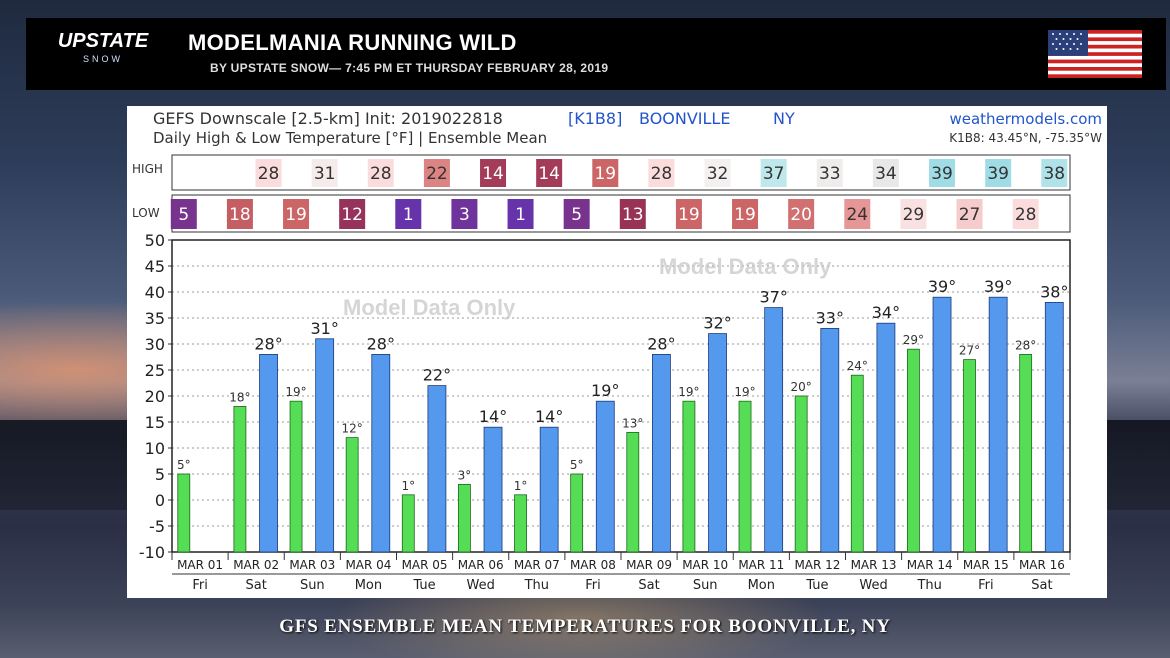 The image size is (1170, 658). I want to click on low-bar-label: 13°, so click(632, 423).